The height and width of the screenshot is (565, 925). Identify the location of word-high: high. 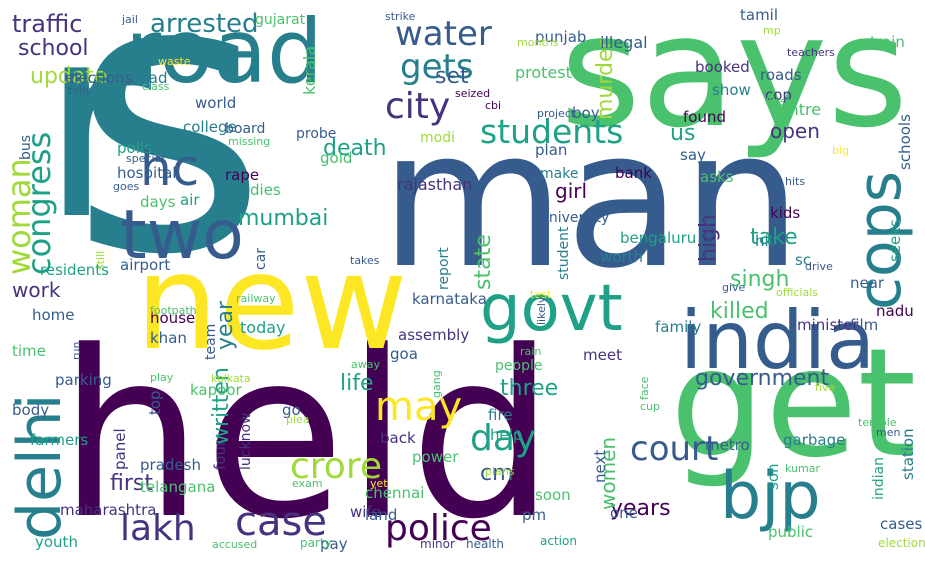
(708, 238).